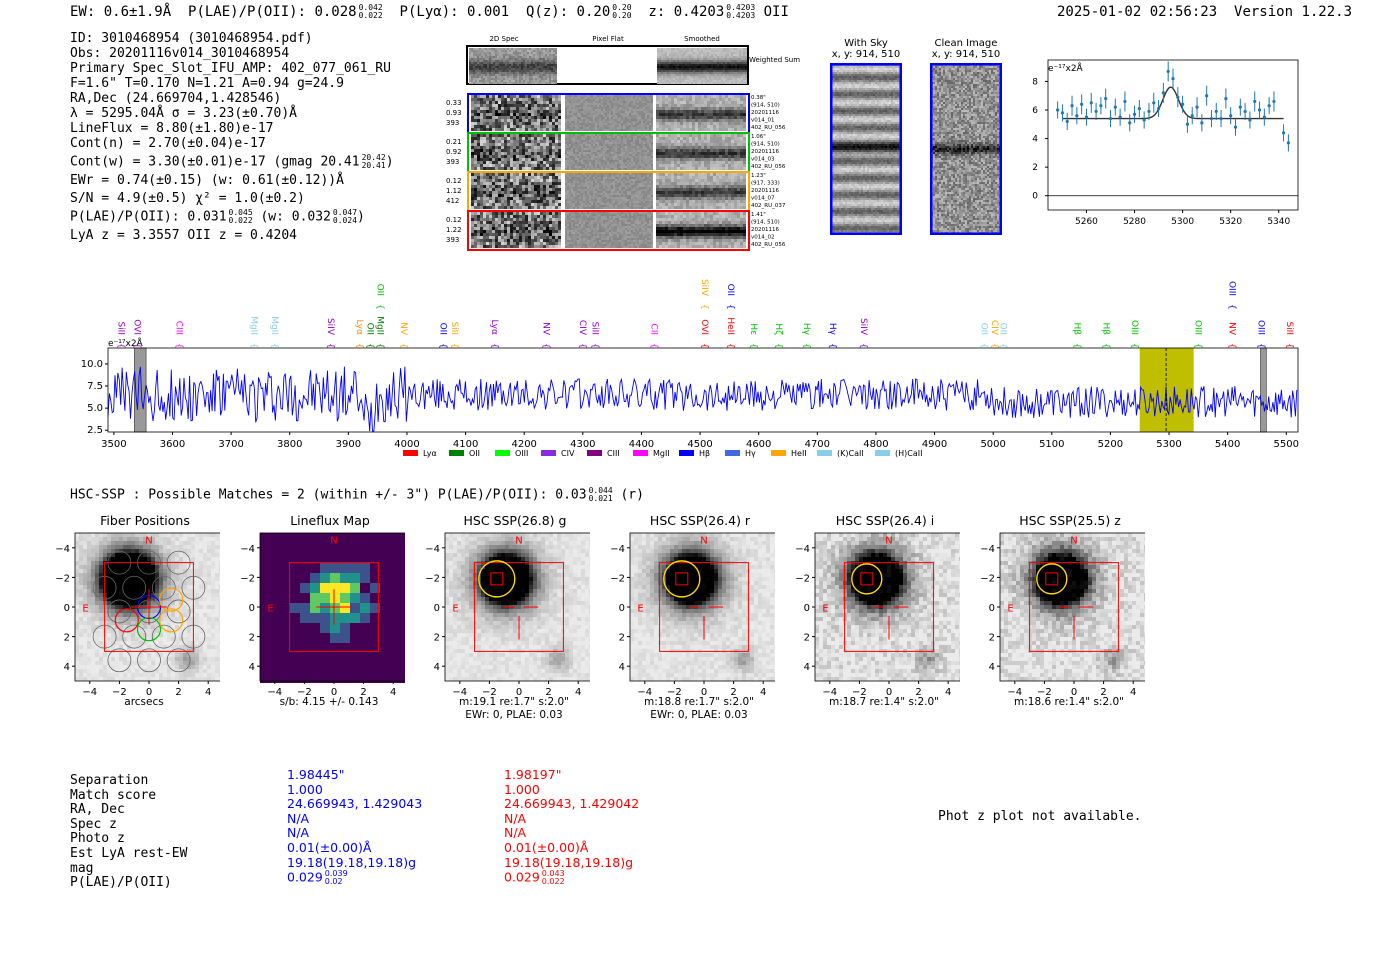 This screenshot has height=953, width=1400. Describe the element at coordinates (305, 877) in the screenshot. I see `match-value-text: 0.029` at that location.